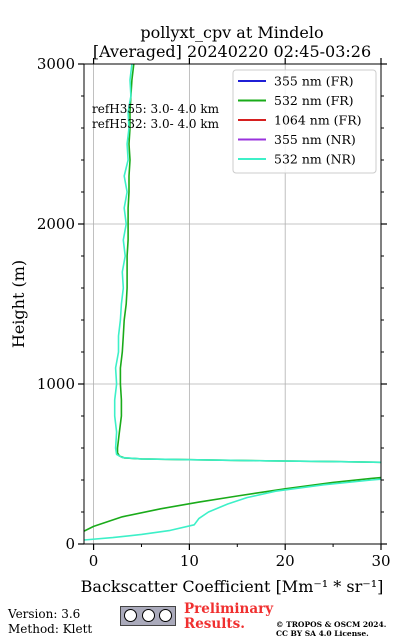 The image size is (400, 640). Describe the element at coordinates (50, 629) in the screenshot. I see `method-text: Method: Klett` at that location.